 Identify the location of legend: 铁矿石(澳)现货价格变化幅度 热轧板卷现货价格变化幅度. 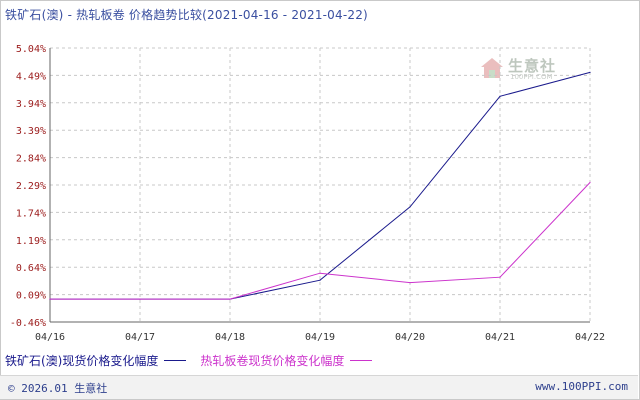
(195, 360).